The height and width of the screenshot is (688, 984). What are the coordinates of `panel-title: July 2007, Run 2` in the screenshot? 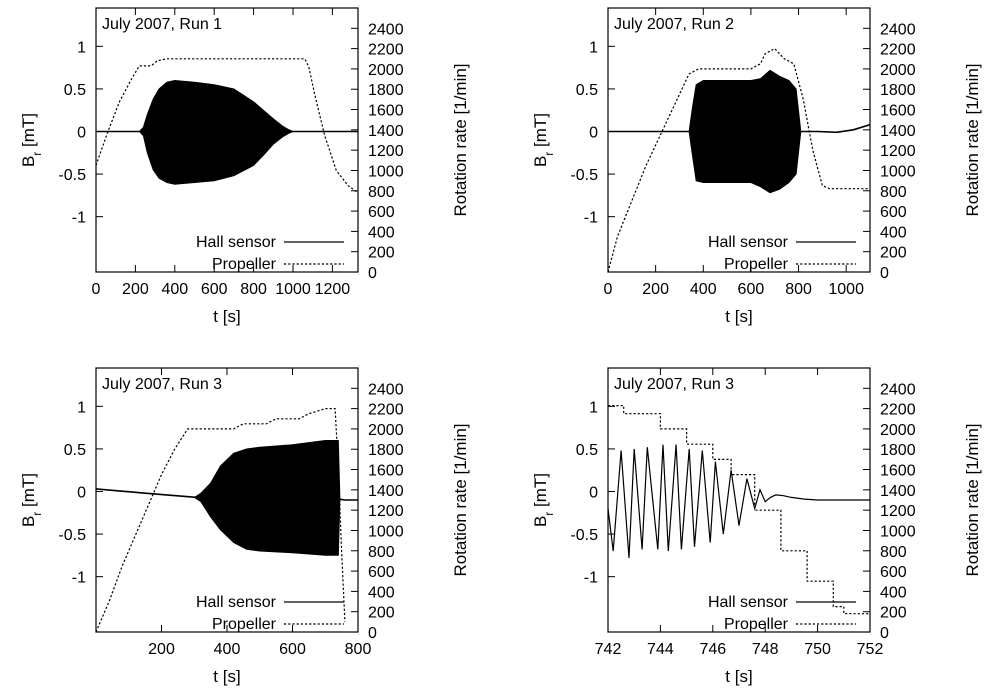 It's located at (674, 24).